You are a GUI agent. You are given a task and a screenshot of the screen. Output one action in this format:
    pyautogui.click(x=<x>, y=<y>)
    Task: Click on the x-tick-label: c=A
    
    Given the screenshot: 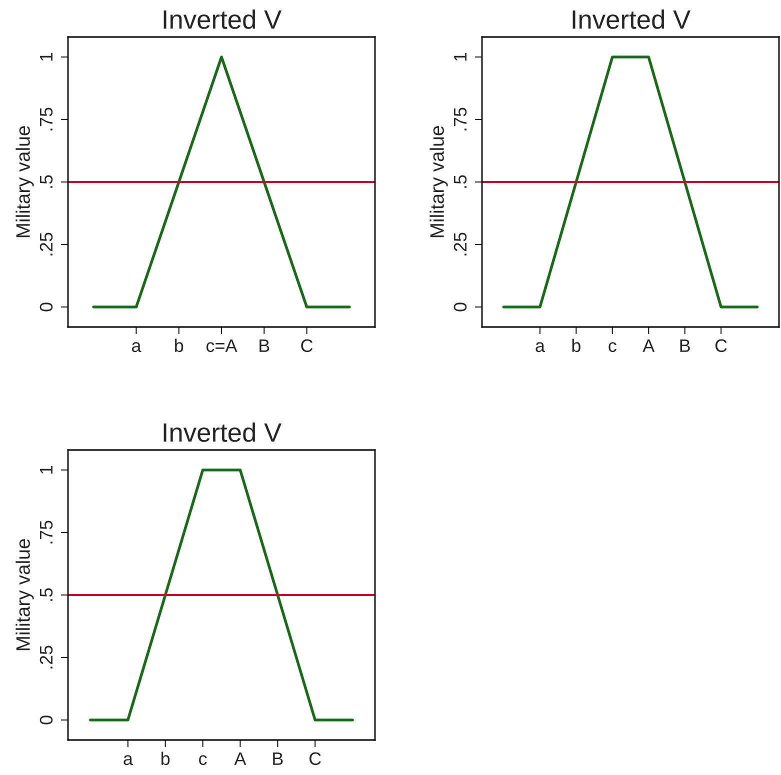 What is the action you would take?
    pyautogui.click(x=222, y=345)
    